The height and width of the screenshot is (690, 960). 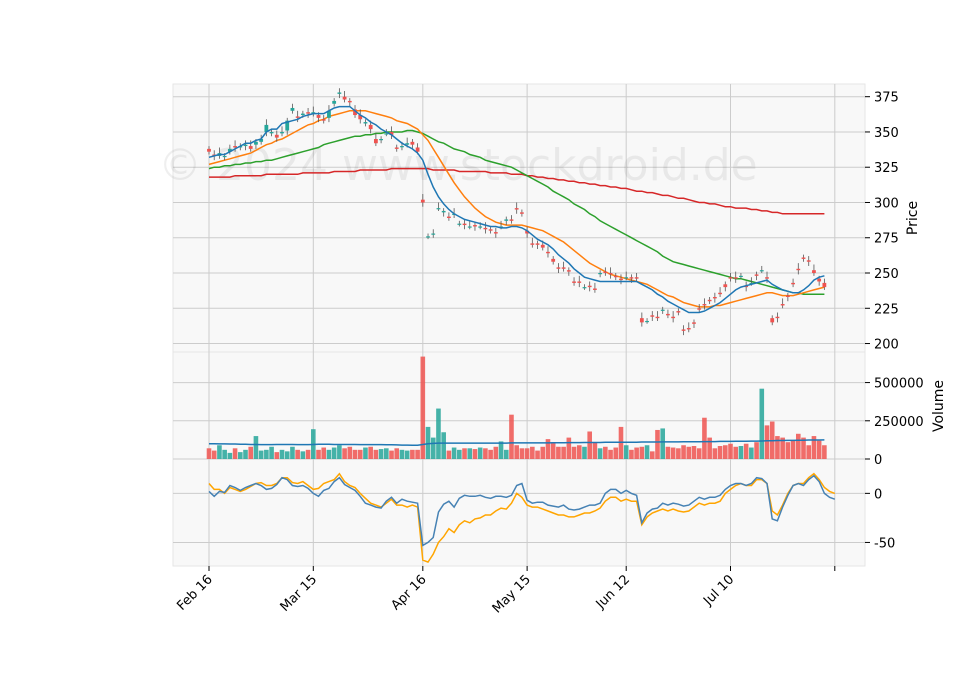 I want to click on oscillator-panel, so click(x=519, y=512).